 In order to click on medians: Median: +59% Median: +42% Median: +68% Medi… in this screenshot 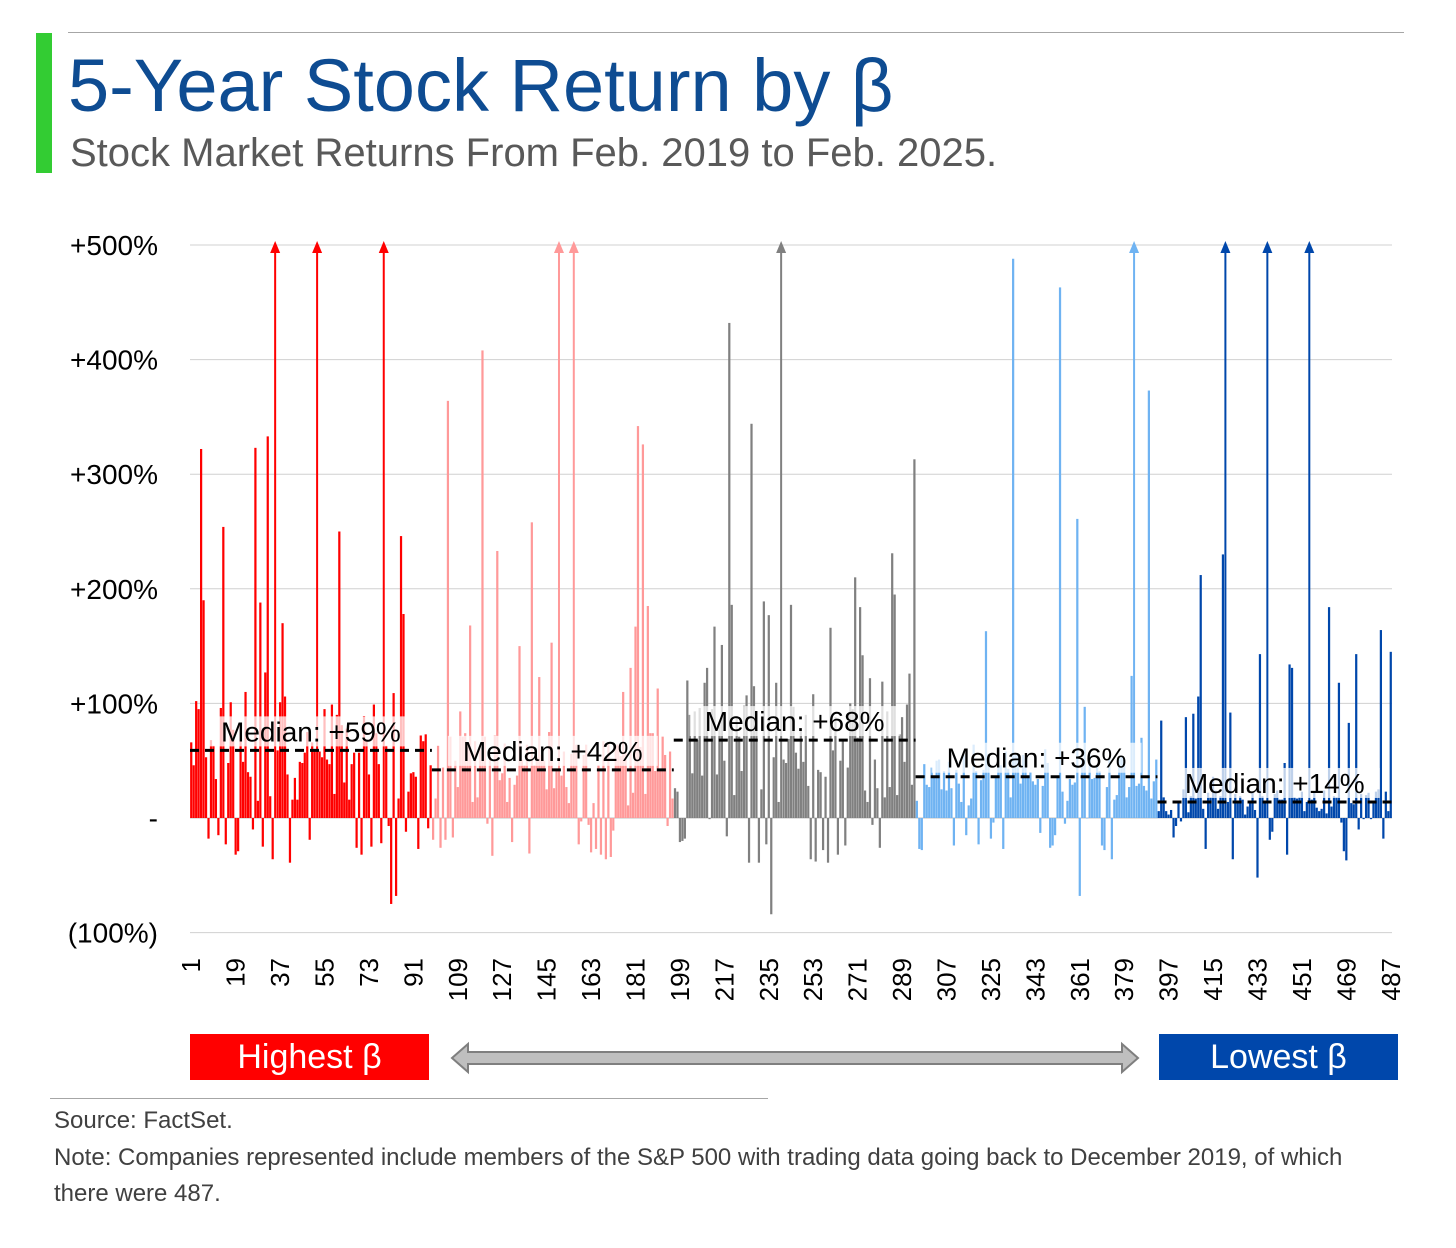, I will do `click(791, 755)`.